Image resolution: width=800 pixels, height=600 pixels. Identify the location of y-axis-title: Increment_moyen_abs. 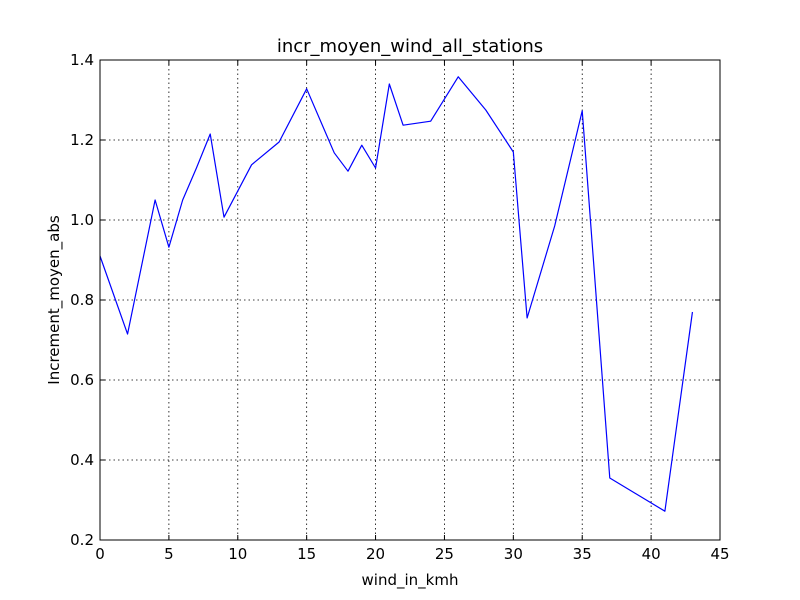
(54, 300).